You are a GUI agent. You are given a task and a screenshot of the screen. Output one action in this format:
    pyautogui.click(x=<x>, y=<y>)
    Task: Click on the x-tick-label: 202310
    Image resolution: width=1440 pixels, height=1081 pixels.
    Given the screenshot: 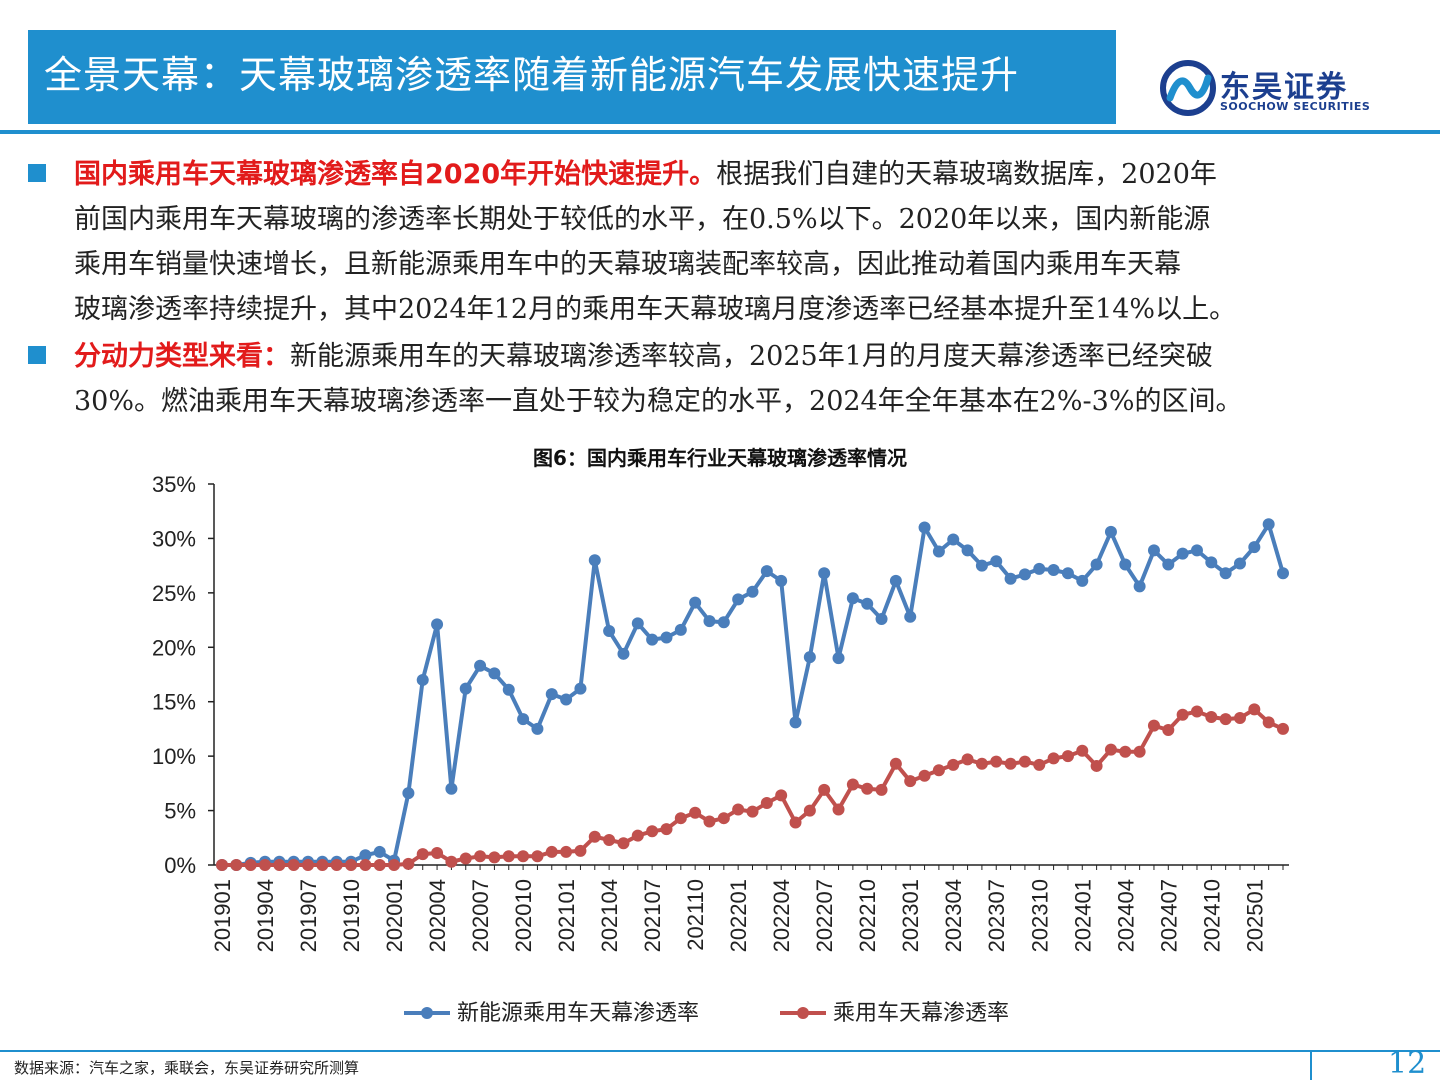 What is the action you would take?
    pyautogui.click(x=1039, y=915)
    